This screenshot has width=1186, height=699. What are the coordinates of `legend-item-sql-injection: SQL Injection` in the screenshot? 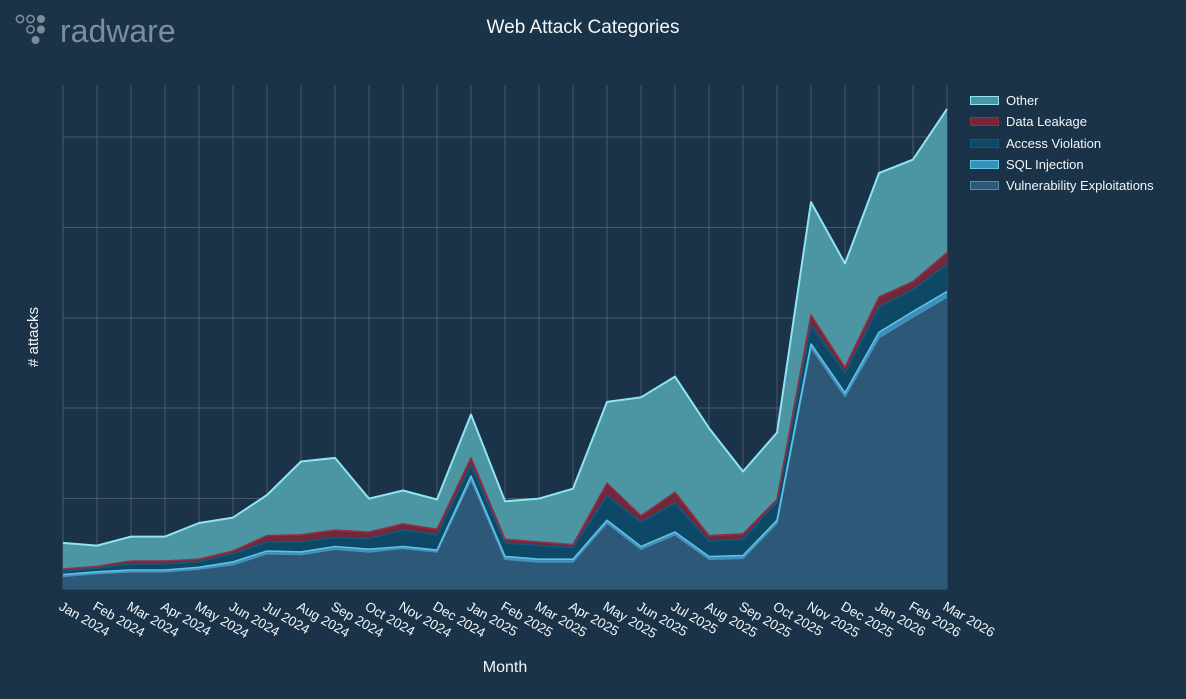 It's located at (1062, 164).